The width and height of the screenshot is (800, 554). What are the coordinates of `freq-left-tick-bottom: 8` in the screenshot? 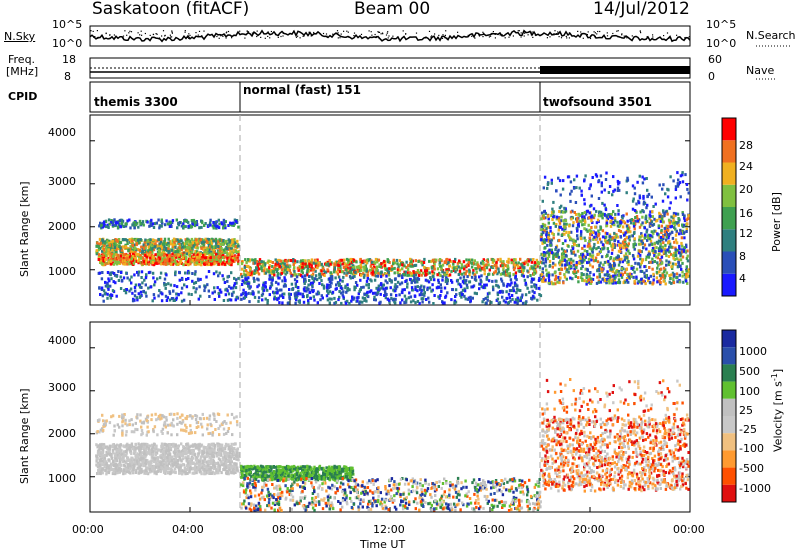 It's located at (67, 76).